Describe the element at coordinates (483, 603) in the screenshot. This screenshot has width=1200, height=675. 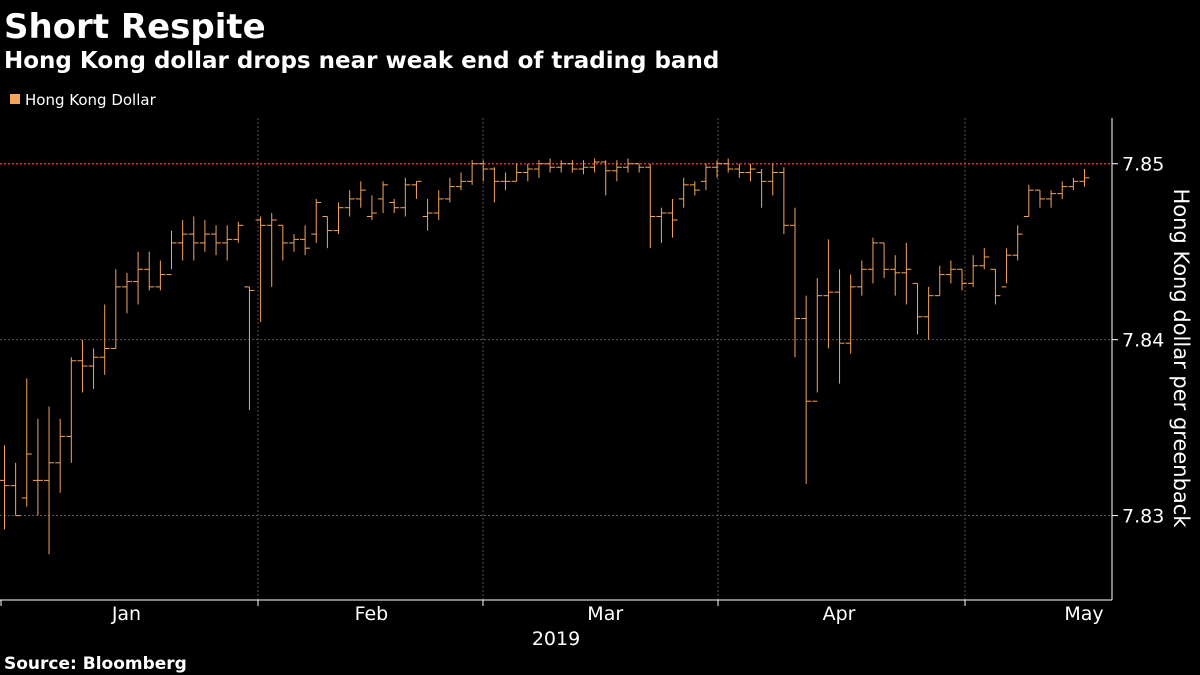
I see `month-ticks` at that location.